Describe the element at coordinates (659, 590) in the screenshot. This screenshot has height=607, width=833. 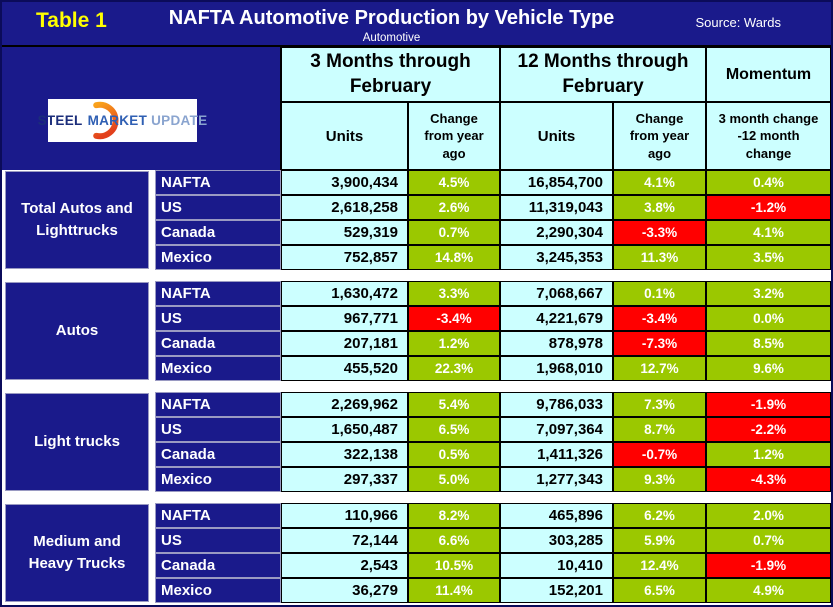
I see `change-12mo-cell: 6.5%` at that location.